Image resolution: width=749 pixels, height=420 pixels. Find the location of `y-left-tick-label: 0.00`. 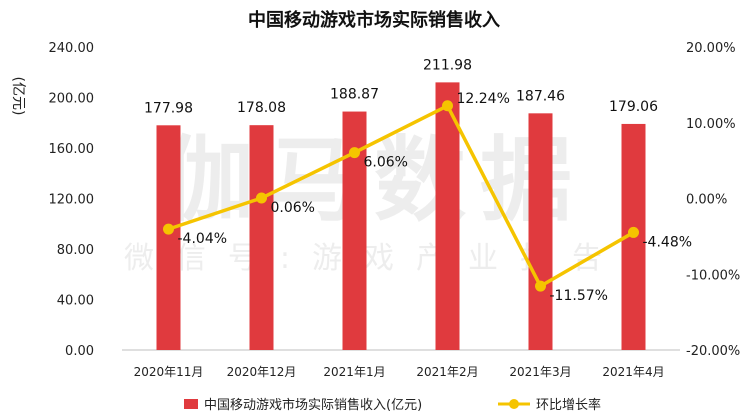

y-left-tick-label: 0.00 is located at coordinates (79, 351).